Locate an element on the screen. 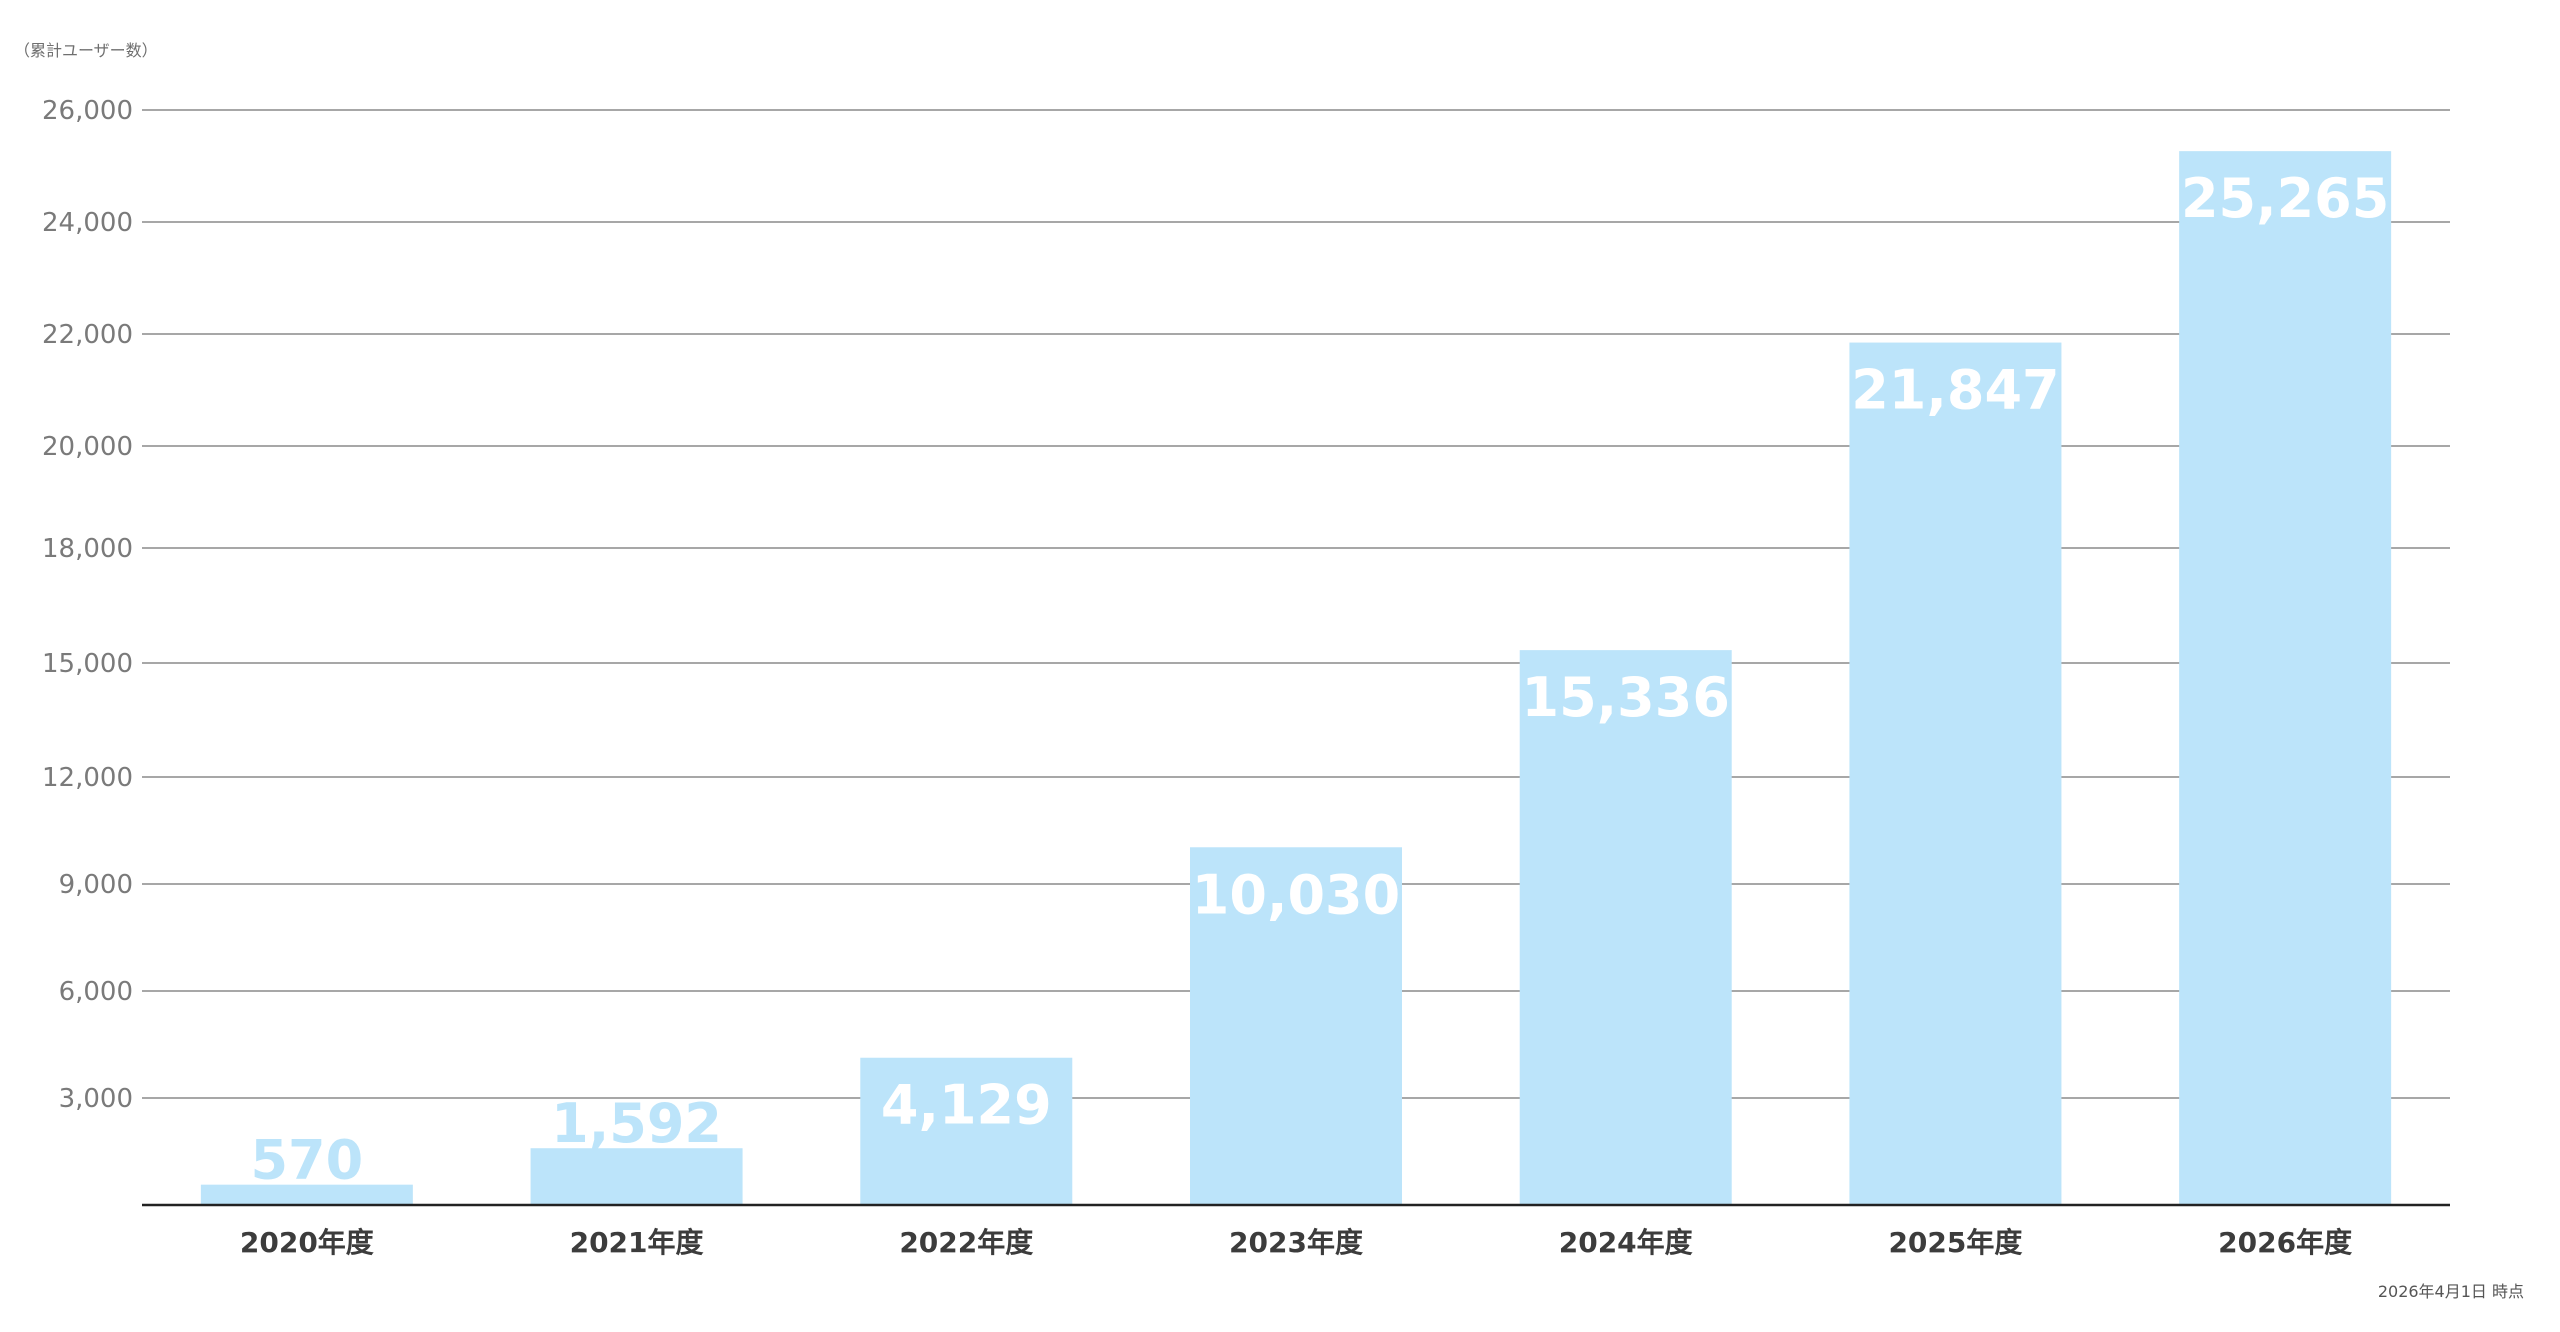  bar-value-label: 21,847 is located at coordinates (1955, 390).